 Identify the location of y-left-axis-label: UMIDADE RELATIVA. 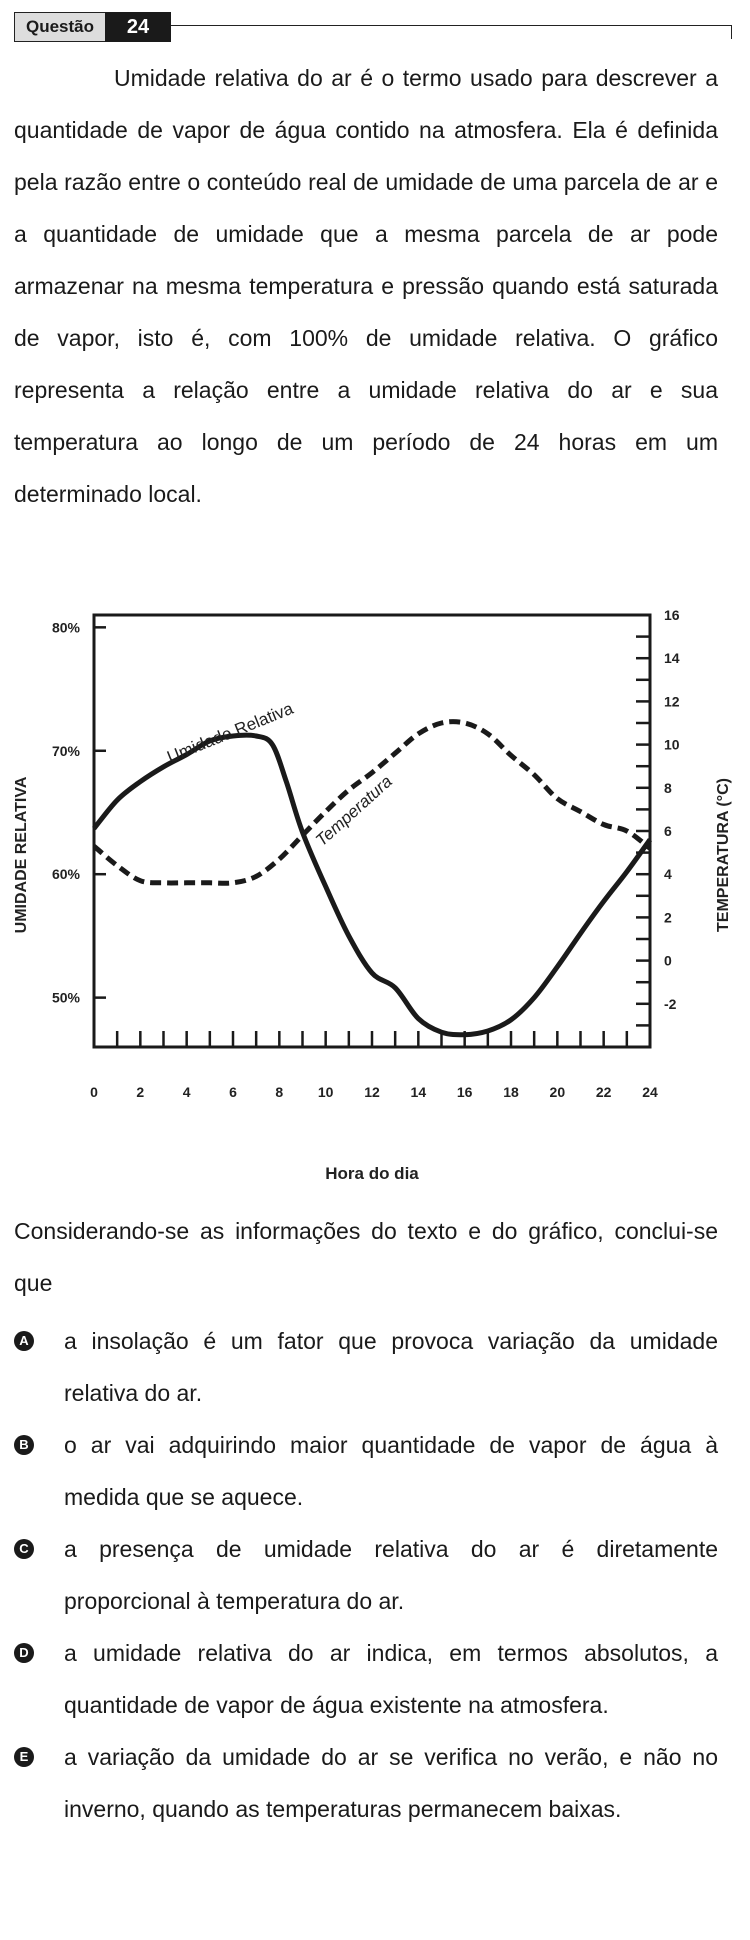
(21, 854).